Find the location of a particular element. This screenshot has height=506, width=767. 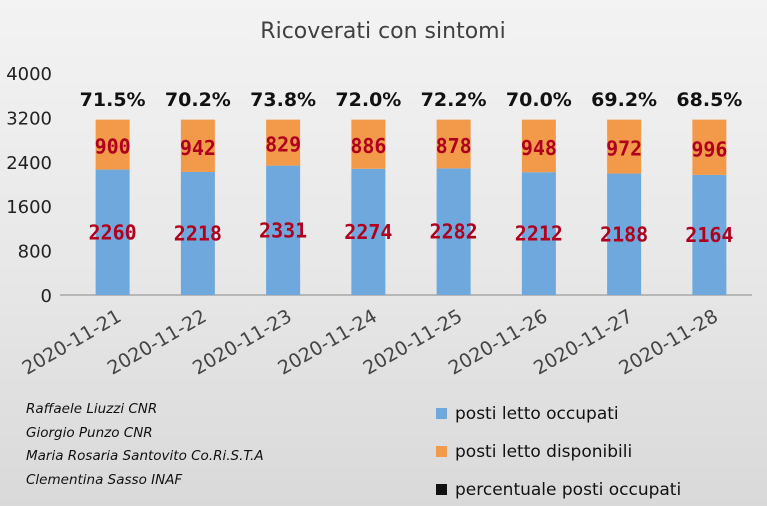

data-label-occupied: 2164 is located at coordinates (709, 235).